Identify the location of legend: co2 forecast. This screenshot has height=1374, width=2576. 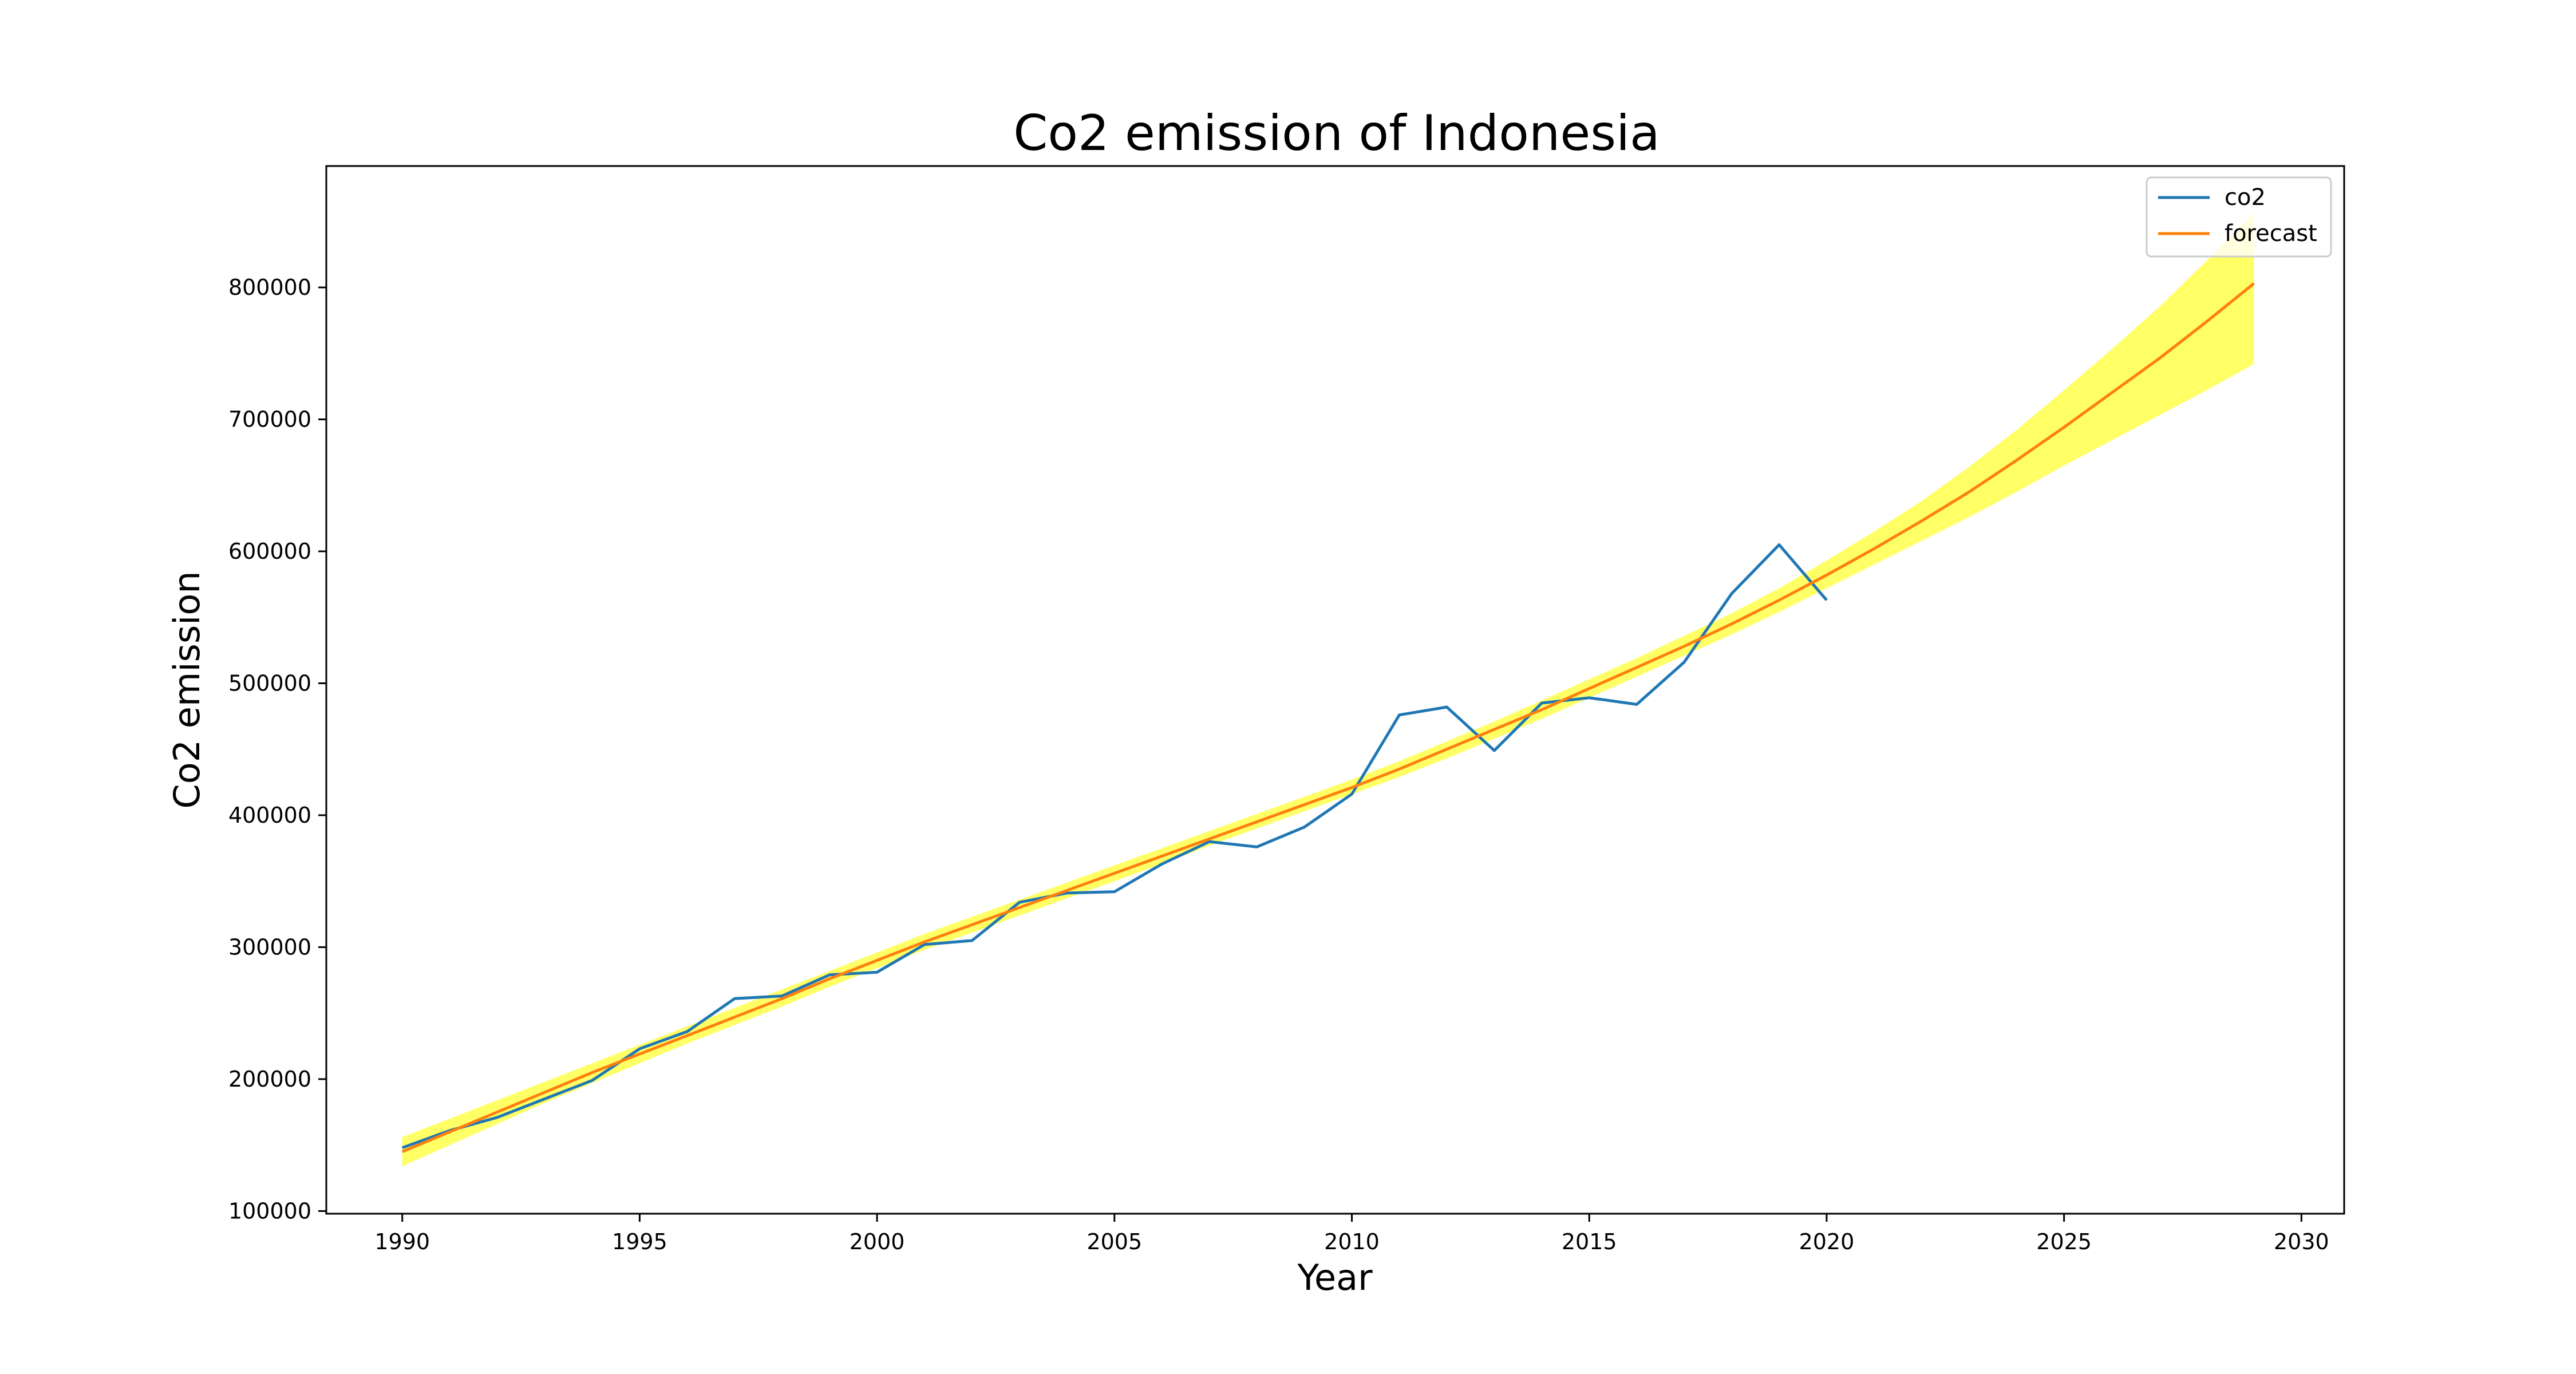
(2239, 217).